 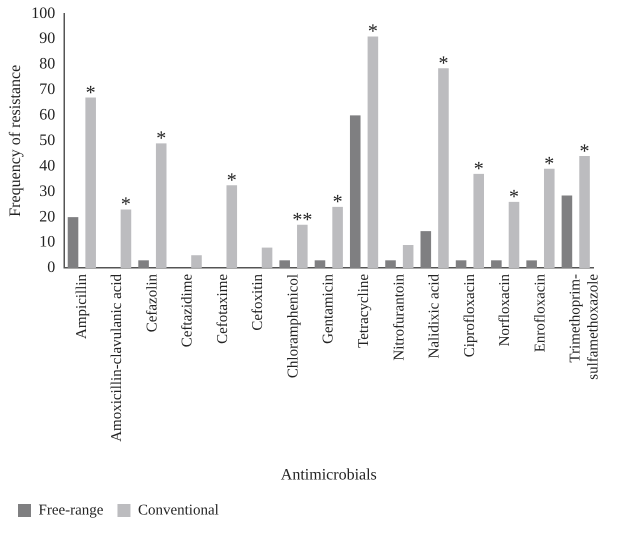 I want to click on y-tick-label: 90, so click(x=47, y=39).